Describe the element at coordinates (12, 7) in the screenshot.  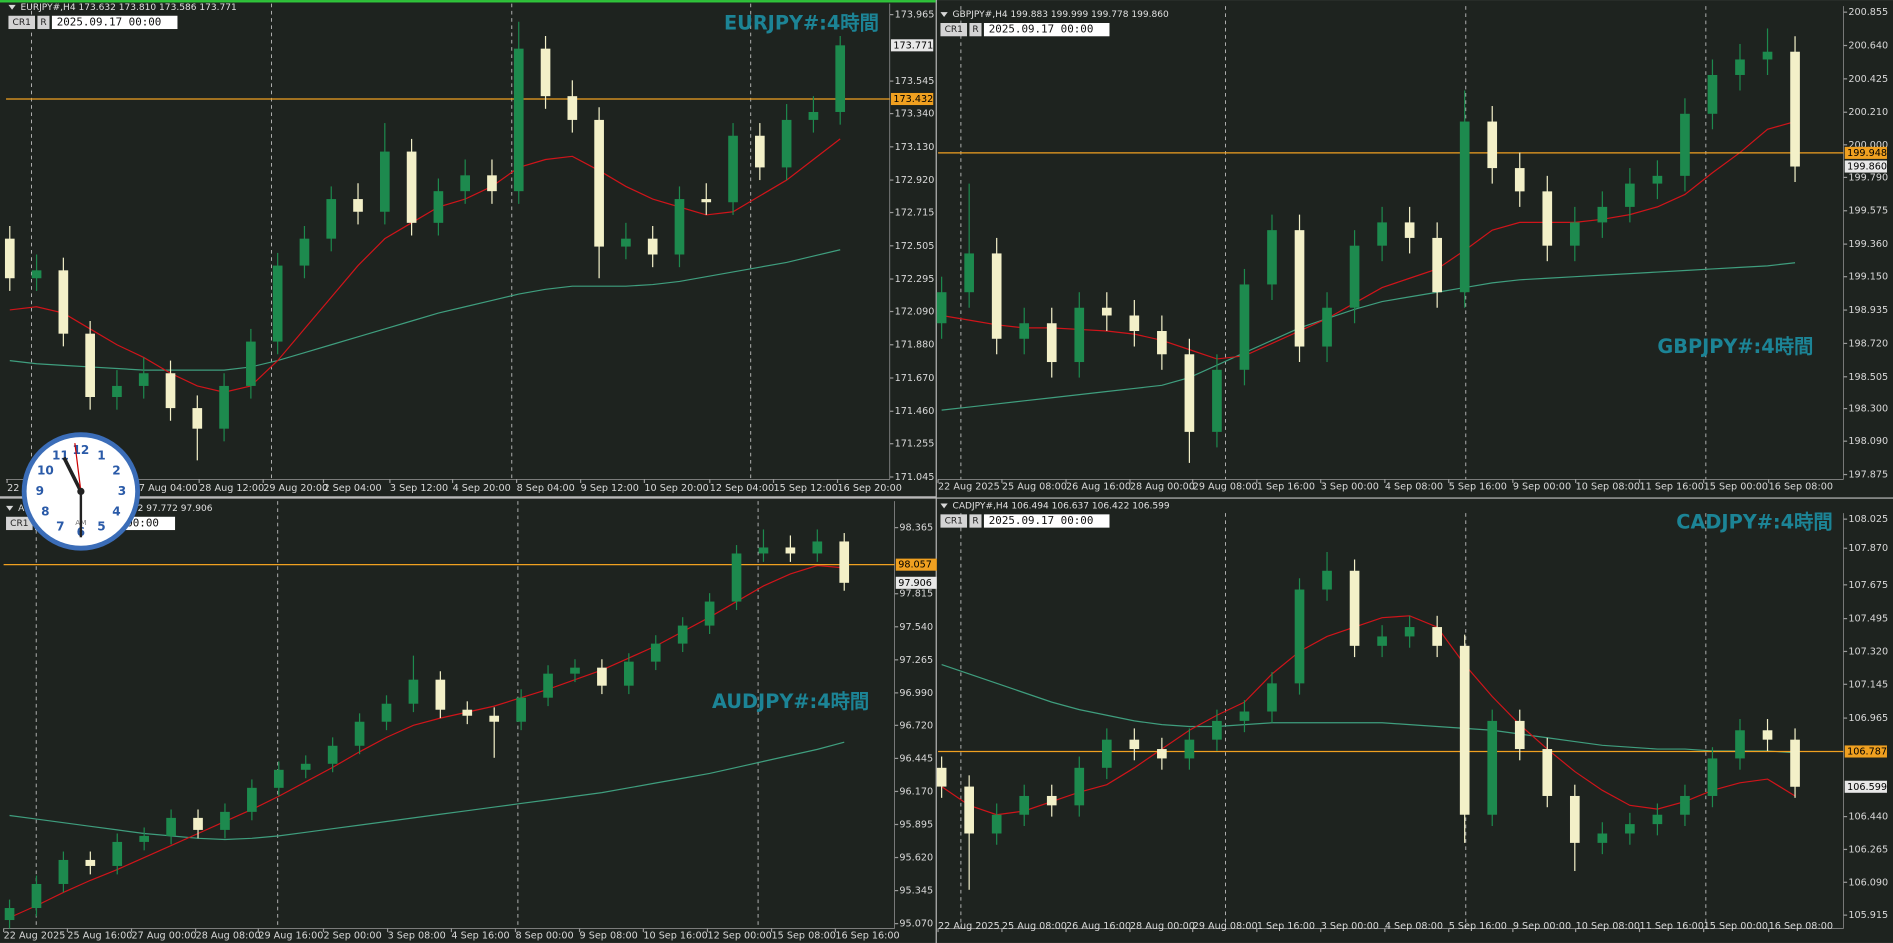
I see `header-arrow` at that location.